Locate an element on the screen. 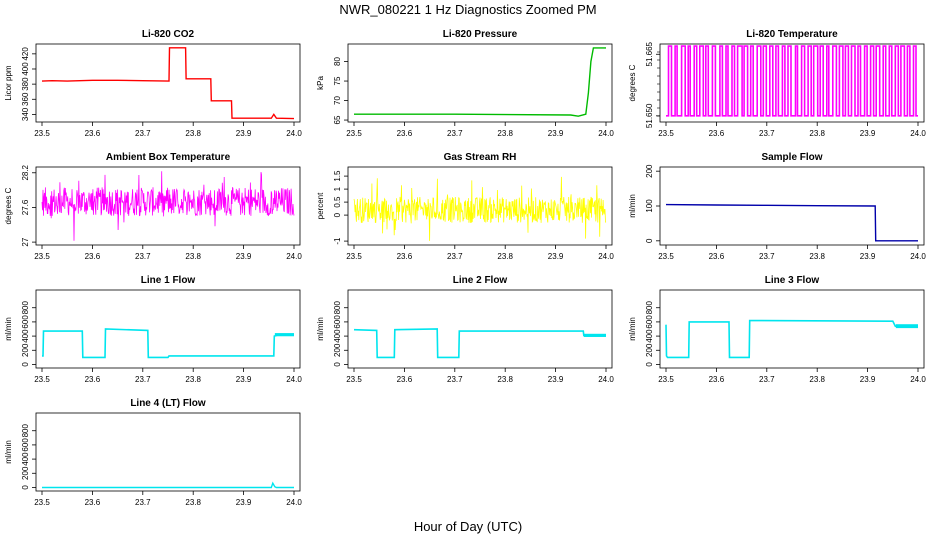 The width and height of the screenshot is (936, 540). y-tick-label: 1.5 is located at coordinates (337, 176).